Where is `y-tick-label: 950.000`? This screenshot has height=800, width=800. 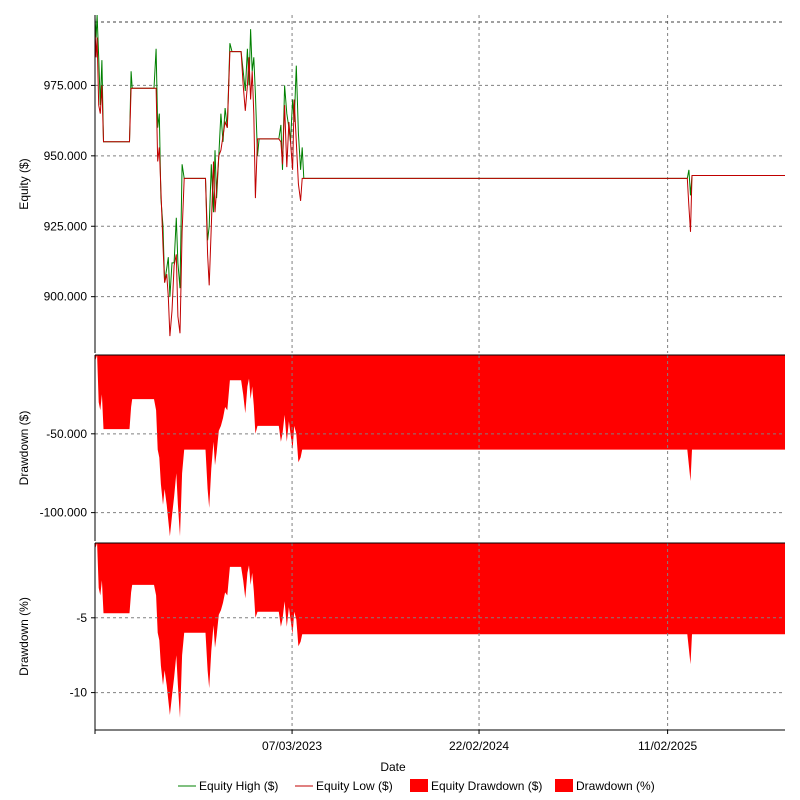
y-tick-label: 950.000 is located at coordinates (66, 156).